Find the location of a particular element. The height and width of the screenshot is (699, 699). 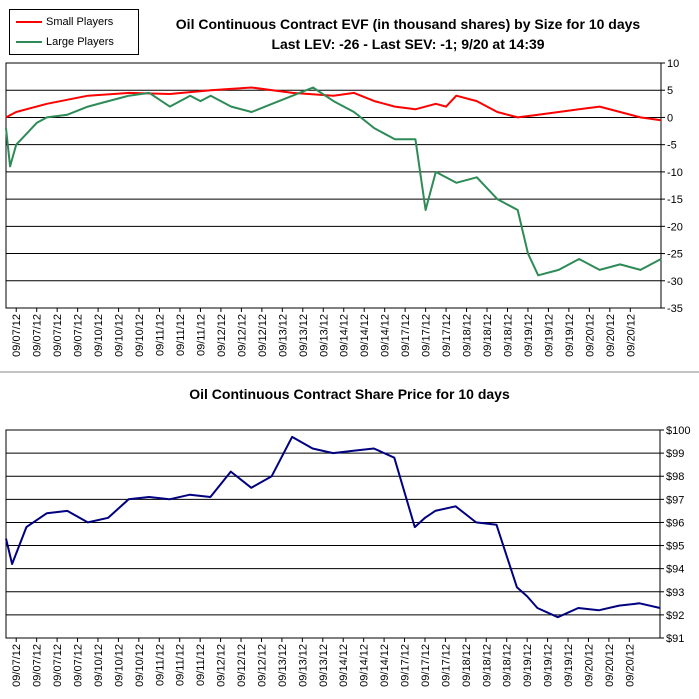

legend-label-small: Small Players is located at coordinates (80, 22).